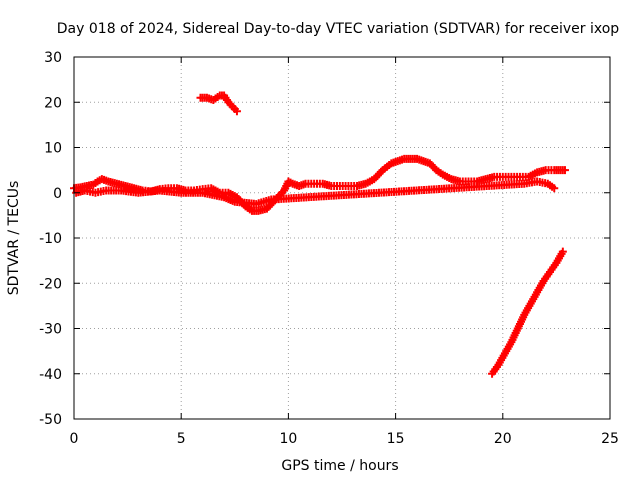 The height and width of the screenshot is (480, 640). I want to click on x-tick-label: 15, so click(396, 439).